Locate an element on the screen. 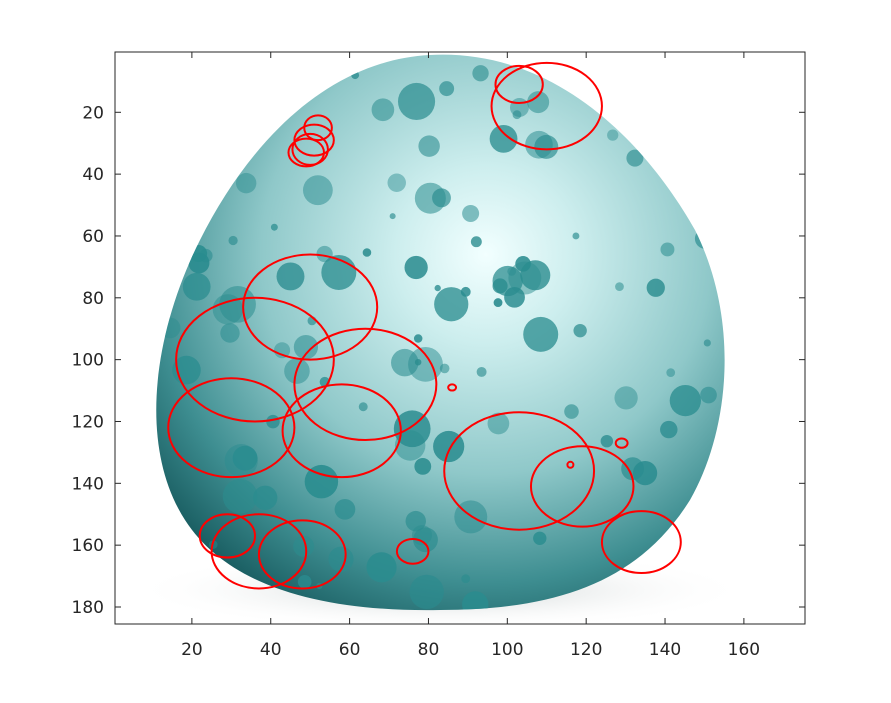 This screenshot has width=891, height=703. x-tick-label: 60 is located at coordinates (350, 650).